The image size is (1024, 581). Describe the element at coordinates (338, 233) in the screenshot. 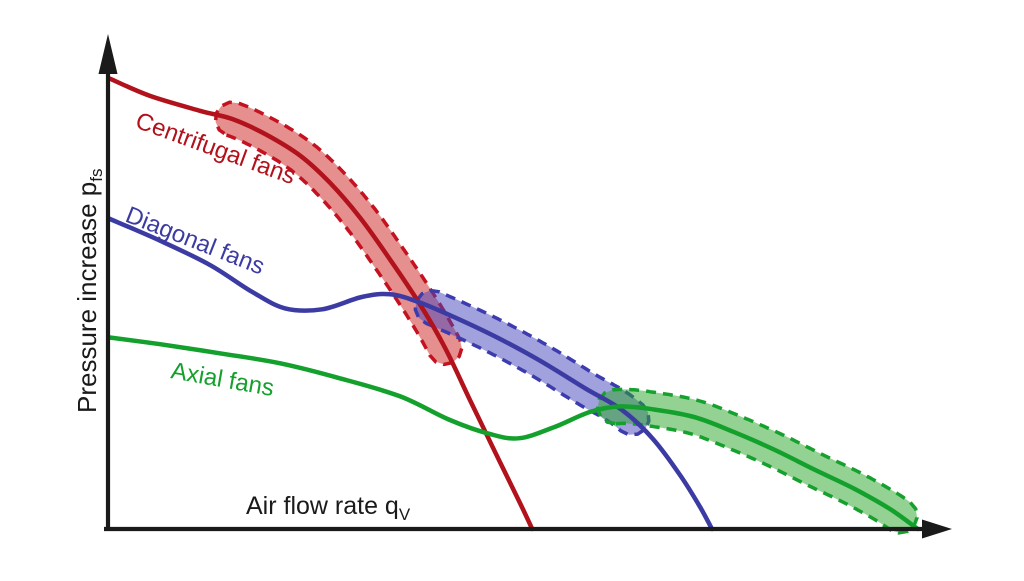

I see `centrifugal-highlight-band` at that location.